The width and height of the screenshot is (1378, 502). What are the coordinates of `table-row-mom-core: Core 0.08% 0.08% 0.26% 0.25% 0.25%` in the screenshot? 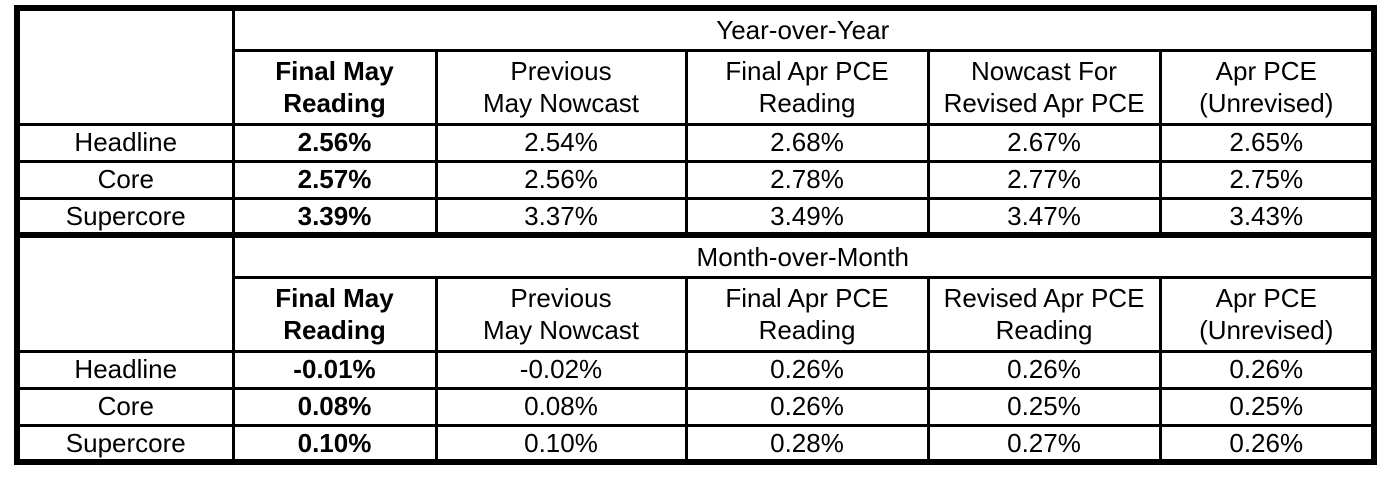 It's located at (695, 406).